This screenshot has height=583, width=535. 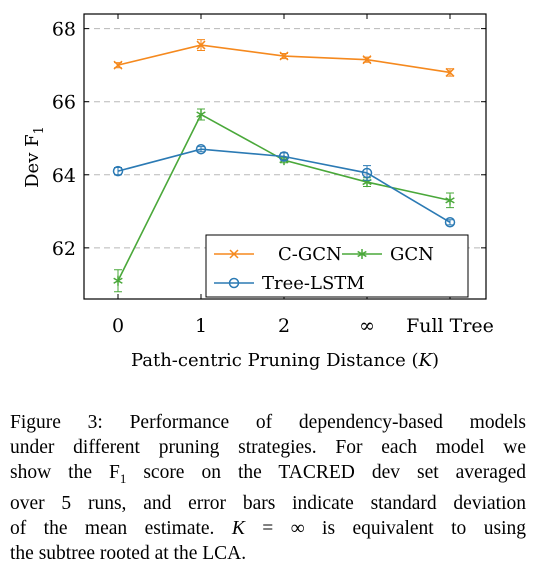 What do you see at coordinates (367, 326) in the screenshot?
I see `x-tick-label: ∞` at bounding box center [367, 326].